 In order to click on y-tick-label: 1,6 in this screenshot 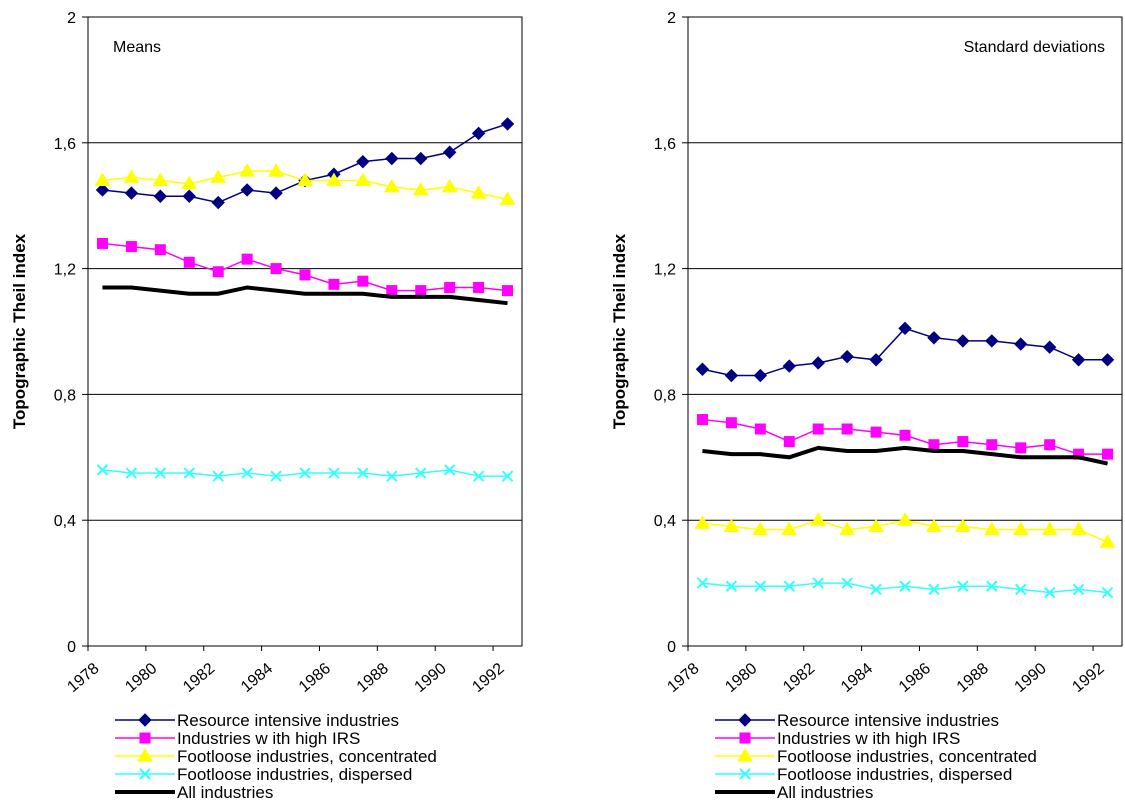, I will do `click(665, 144)`.